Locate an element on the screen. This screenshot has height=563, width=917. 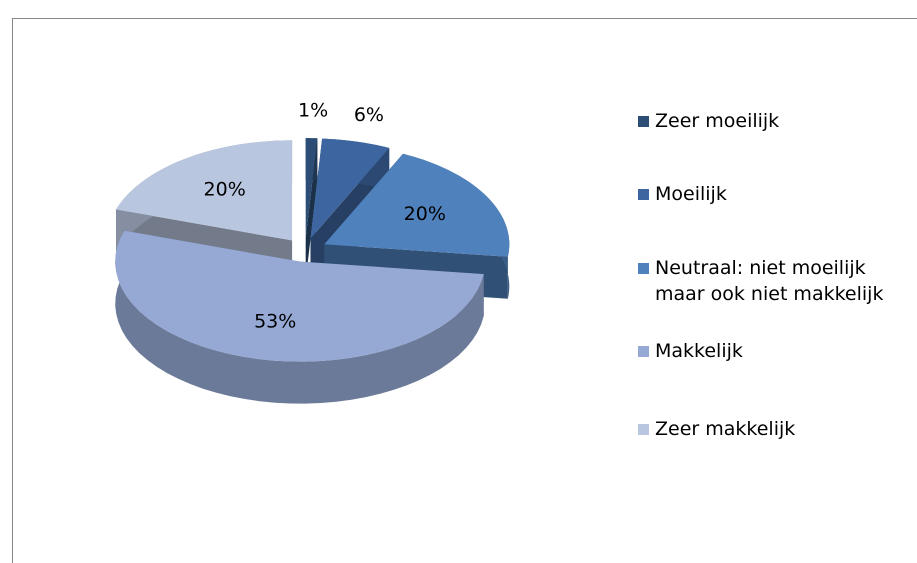
legend-item: Makkelijk is located at coordinates (690, 351).